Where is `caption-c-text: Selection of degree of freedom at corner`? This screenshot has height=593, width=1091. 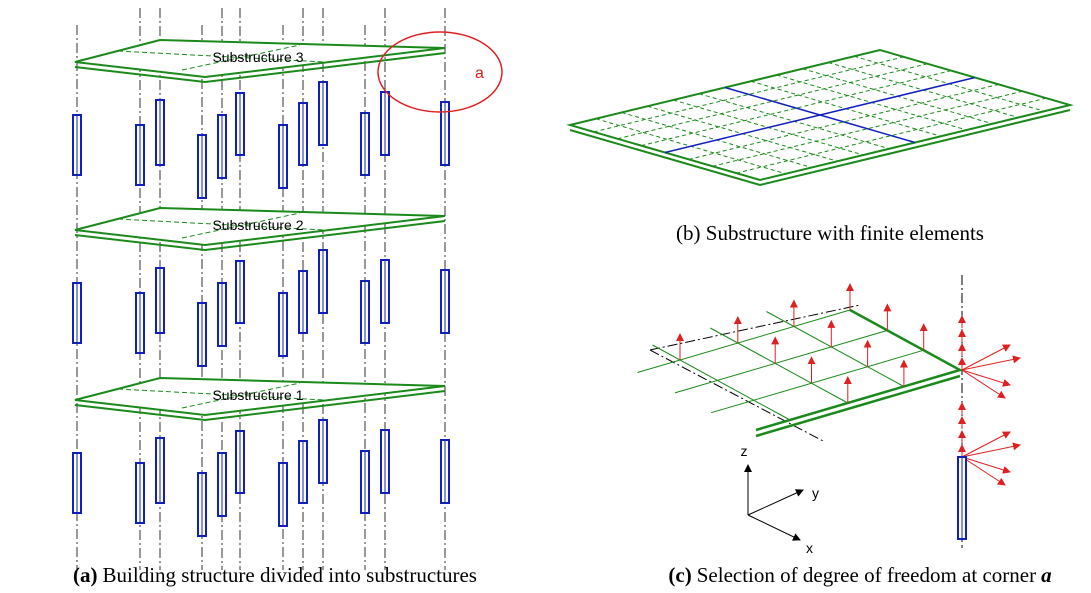 caption-c-text: Selection of degree of freedom at corner is located at coordinates (866, 575).